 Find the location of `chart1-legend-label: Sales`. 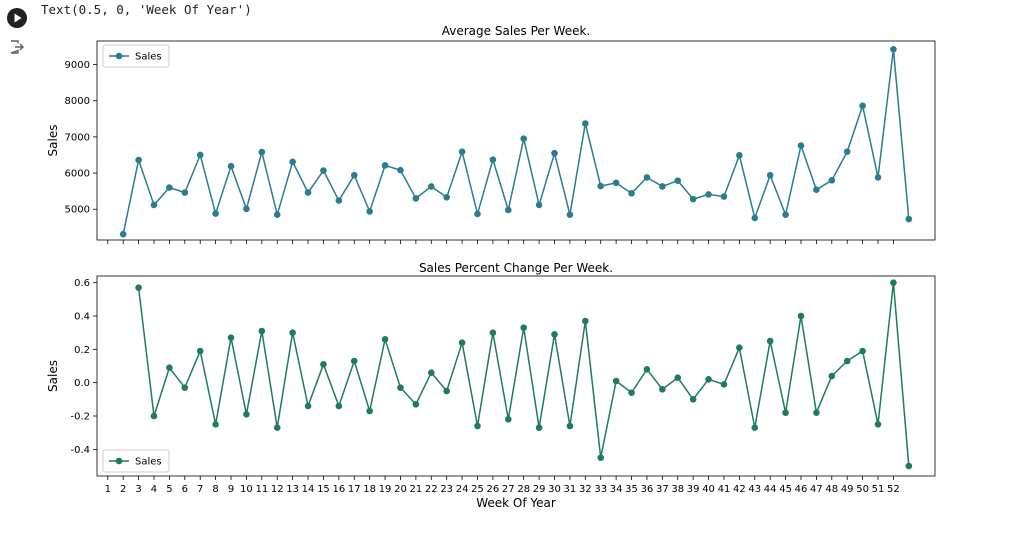

chart1-legend-label: Sales is located at coordinates (148, 57).